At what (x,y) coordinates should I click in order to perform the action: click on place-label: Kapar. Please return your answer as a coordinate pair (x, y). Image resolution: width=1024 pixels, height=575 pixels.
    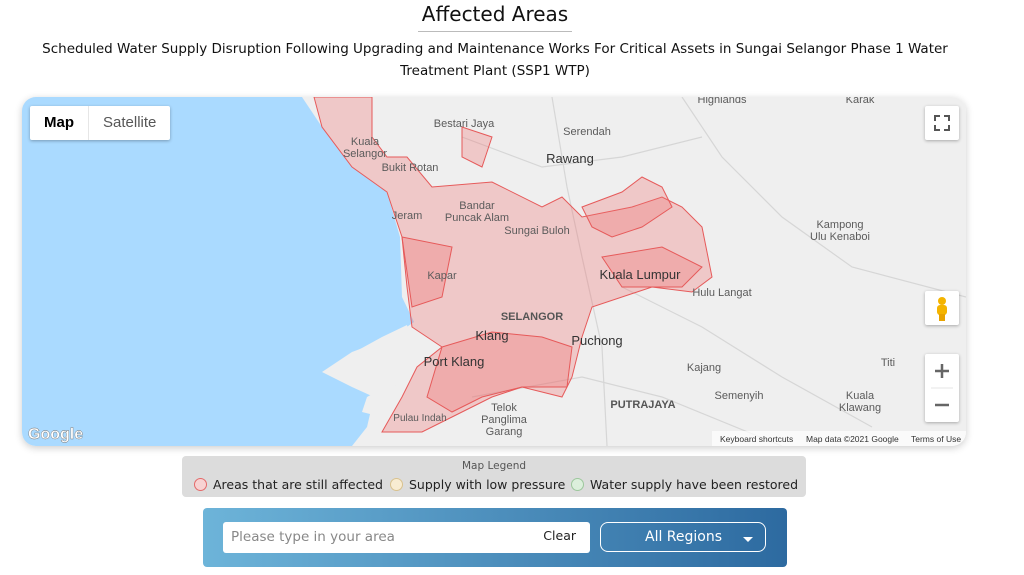
    Looking at the image, I should click on (442, 276).